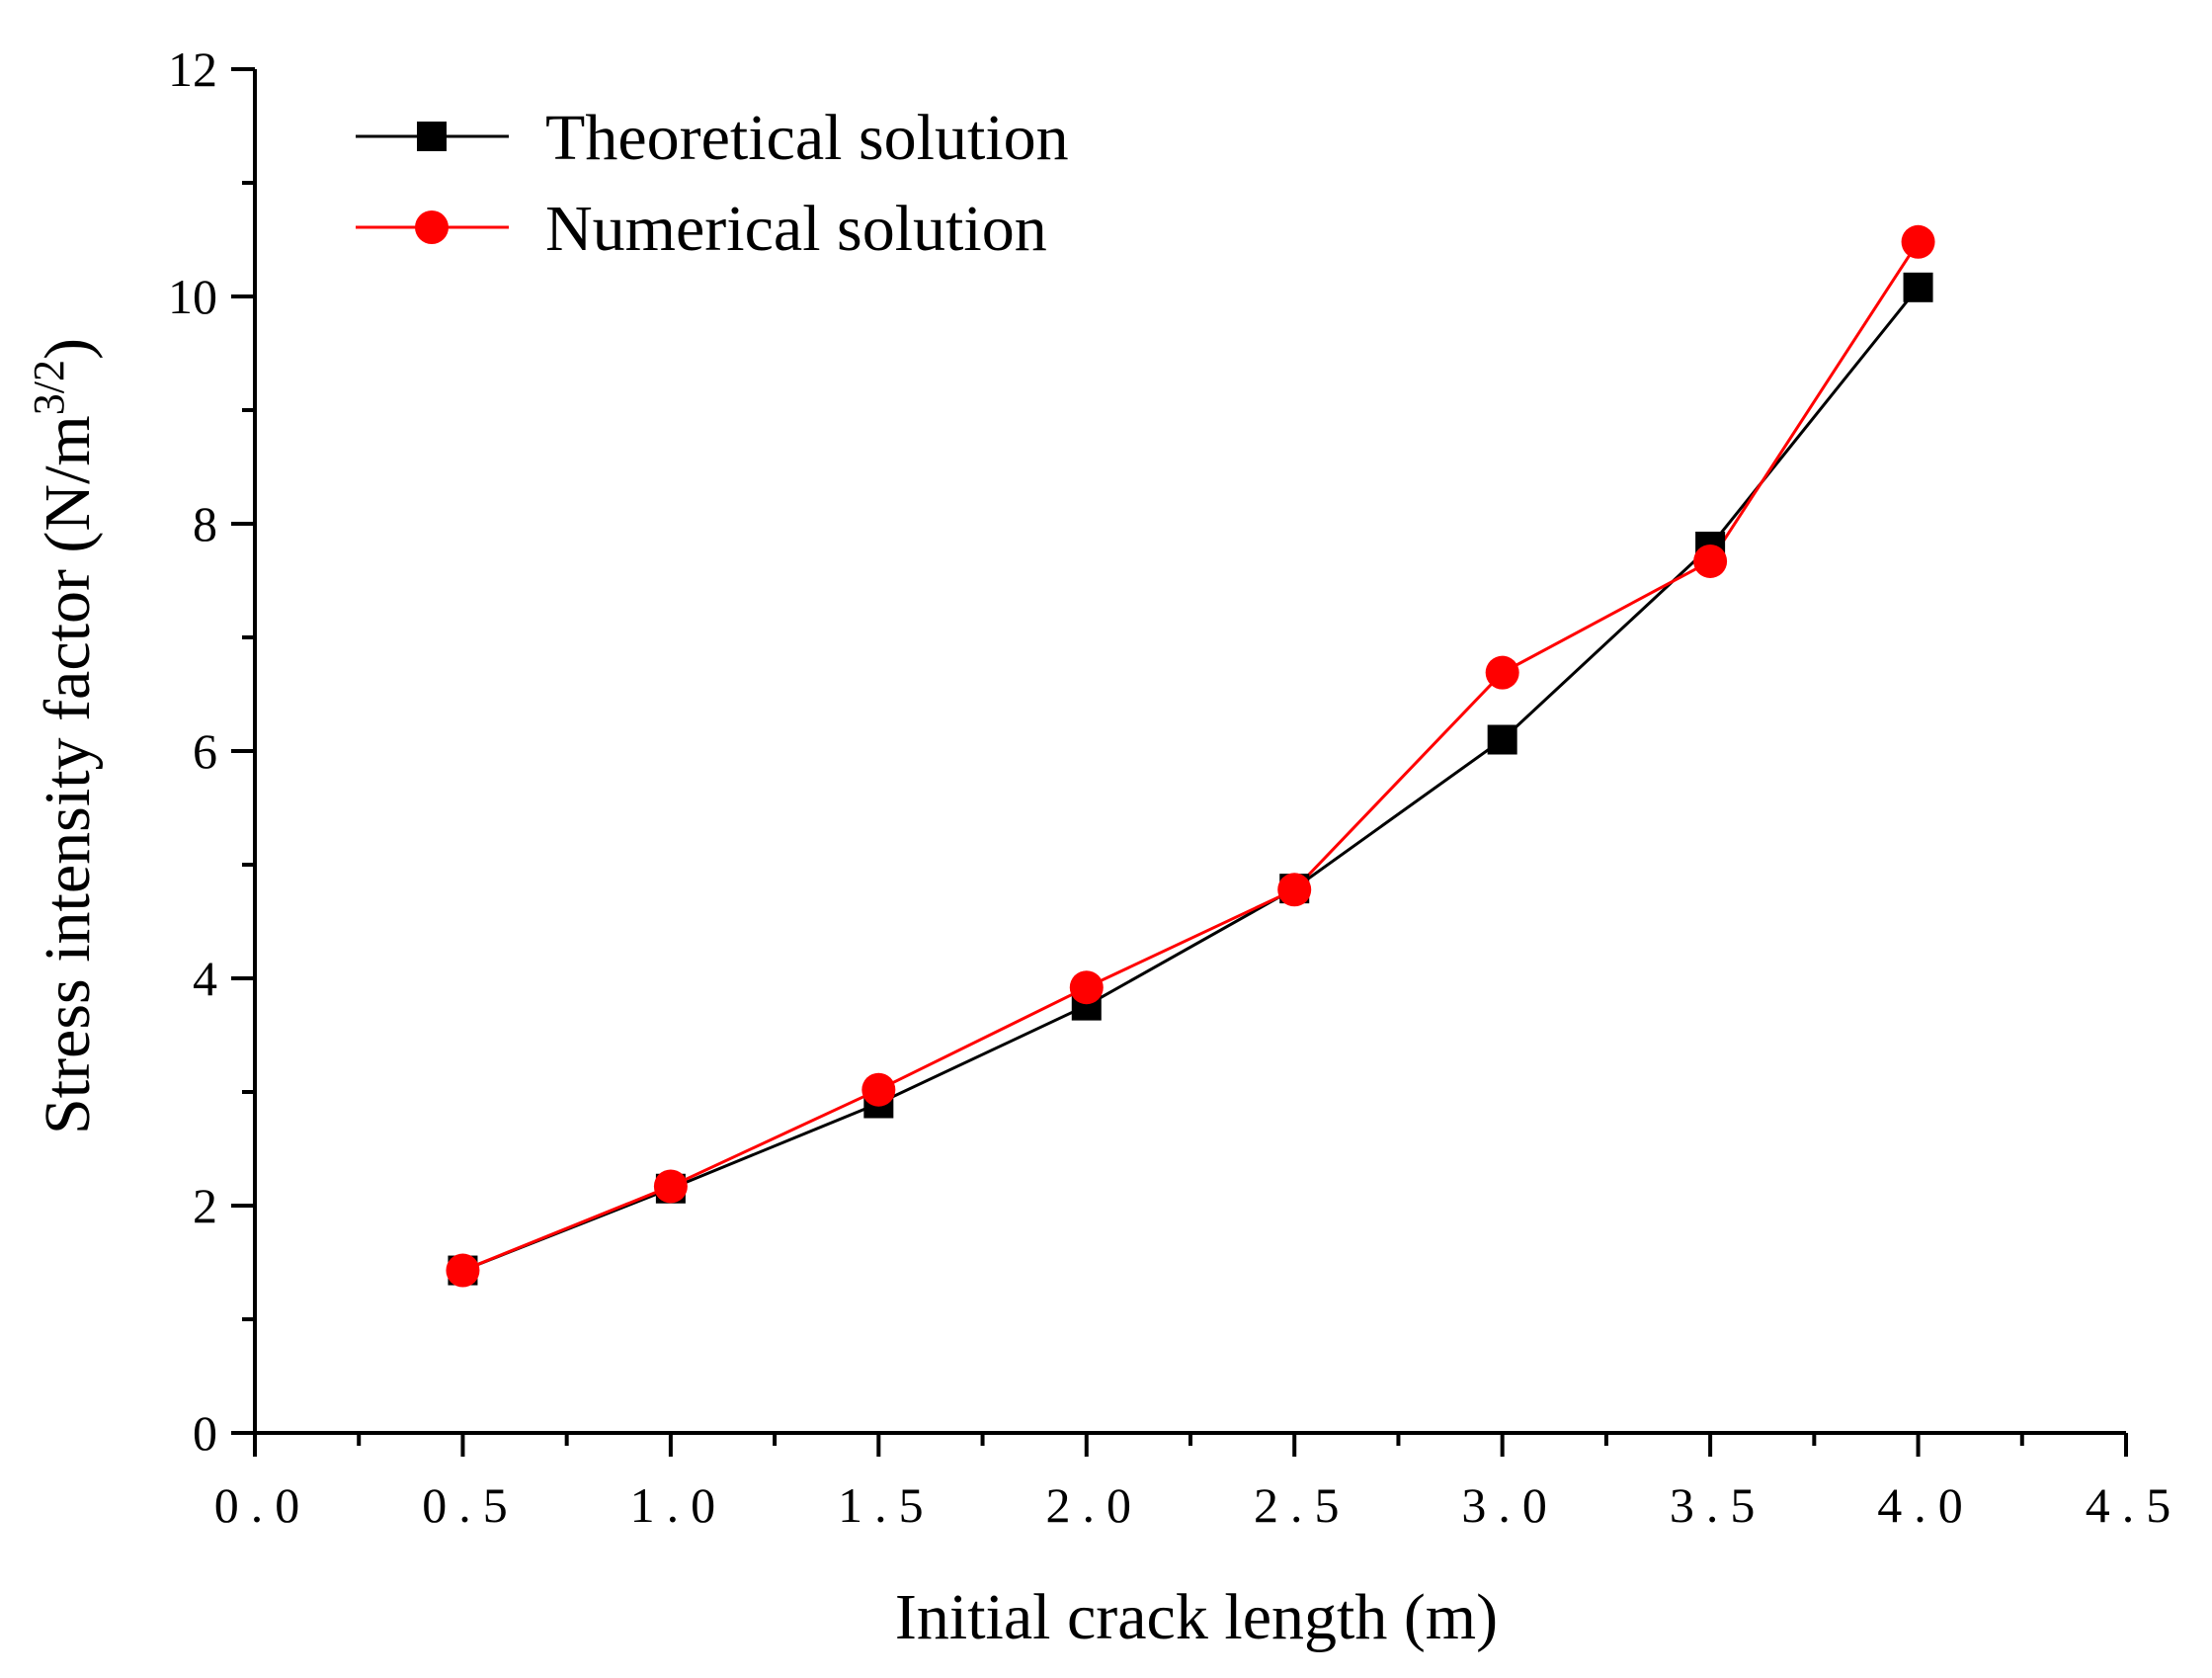  What do you see at coordinates (2134, 1505) in the screenshot?
I see `x-tick-label: 4.5` at bounding box center [2134, 1505].